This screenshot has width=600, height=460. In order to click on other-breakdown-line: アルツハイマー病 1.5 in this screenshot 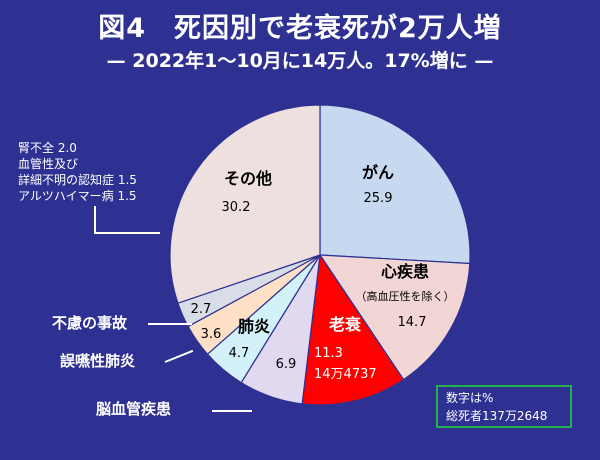, I will do `click(77, 196)`.